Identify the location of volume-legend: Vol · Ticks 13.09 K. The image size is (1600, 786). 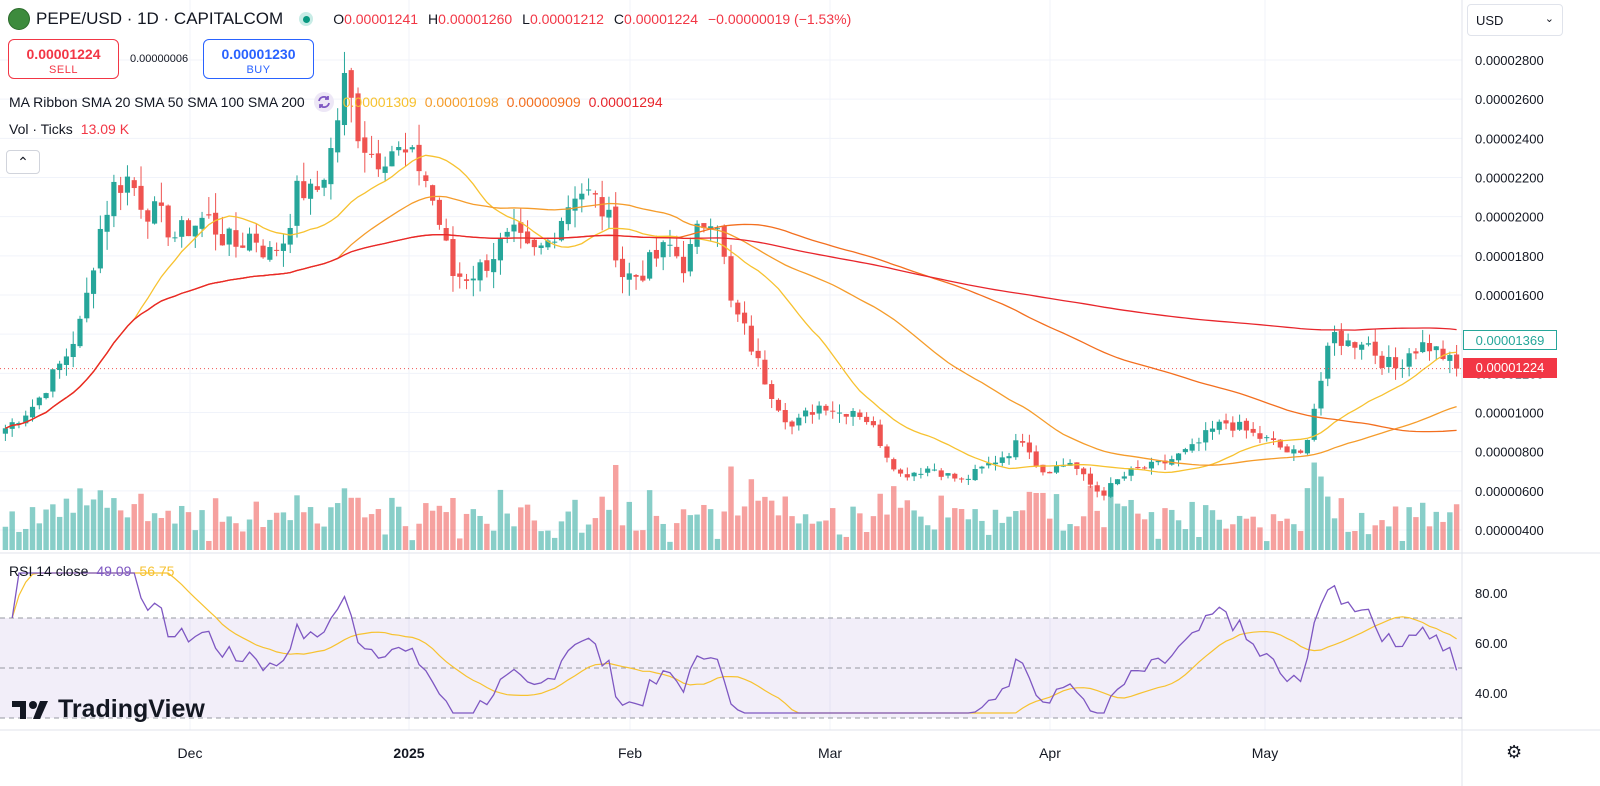
(69, 129).